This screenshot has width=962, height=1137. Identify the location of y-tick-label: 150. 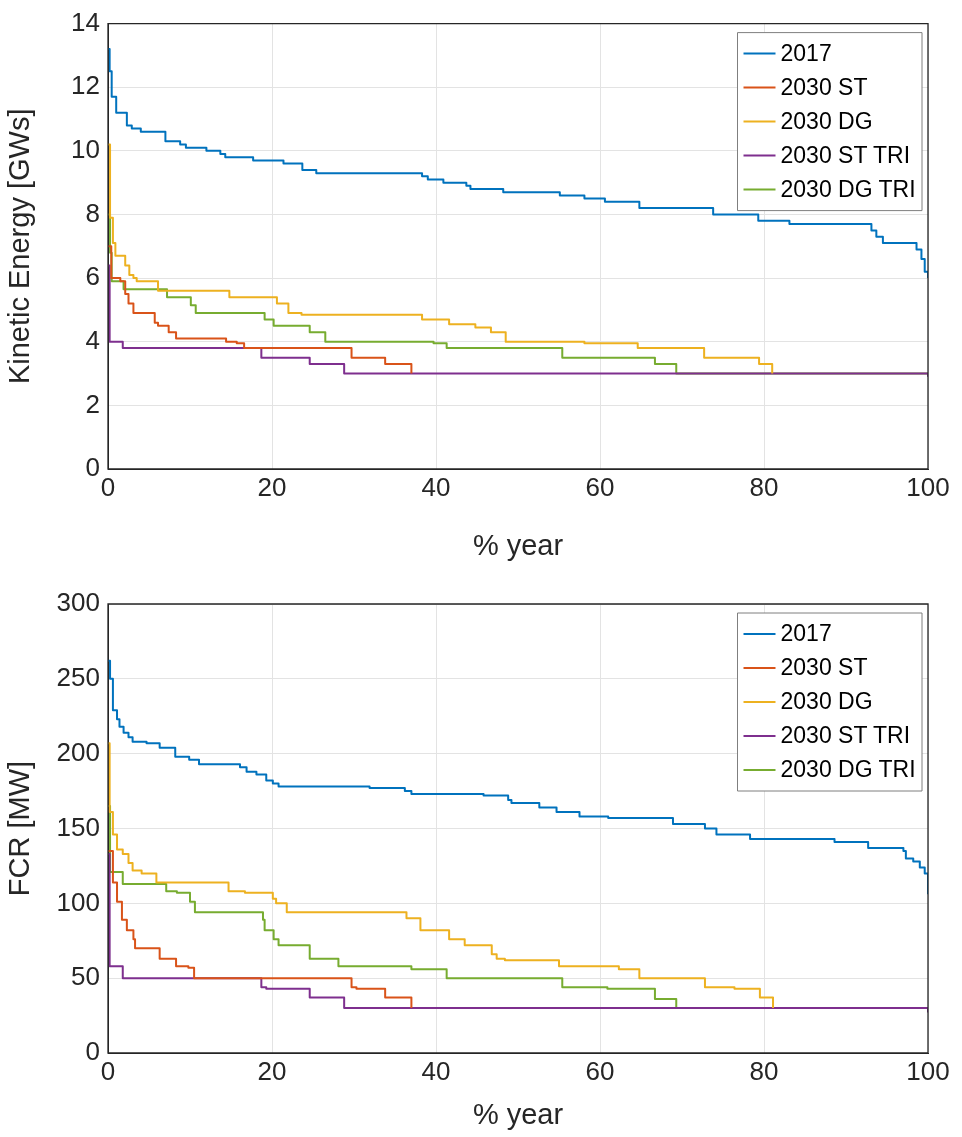
(78, 826).